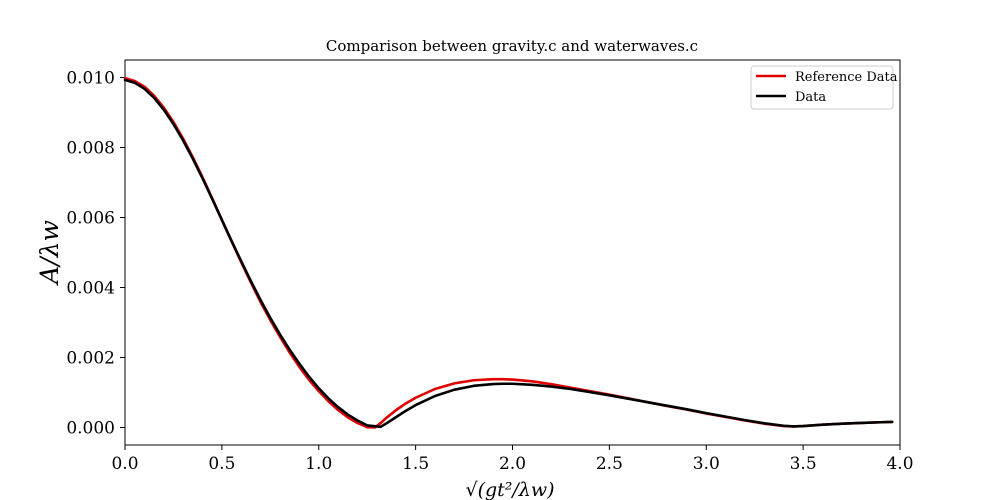 The width and height of the screenshot is (1000, 500). What do you see at coordinates (90, 219) in the screenshot?
I see `y-tick-label: 0.006` at bounding box center [90, 219].